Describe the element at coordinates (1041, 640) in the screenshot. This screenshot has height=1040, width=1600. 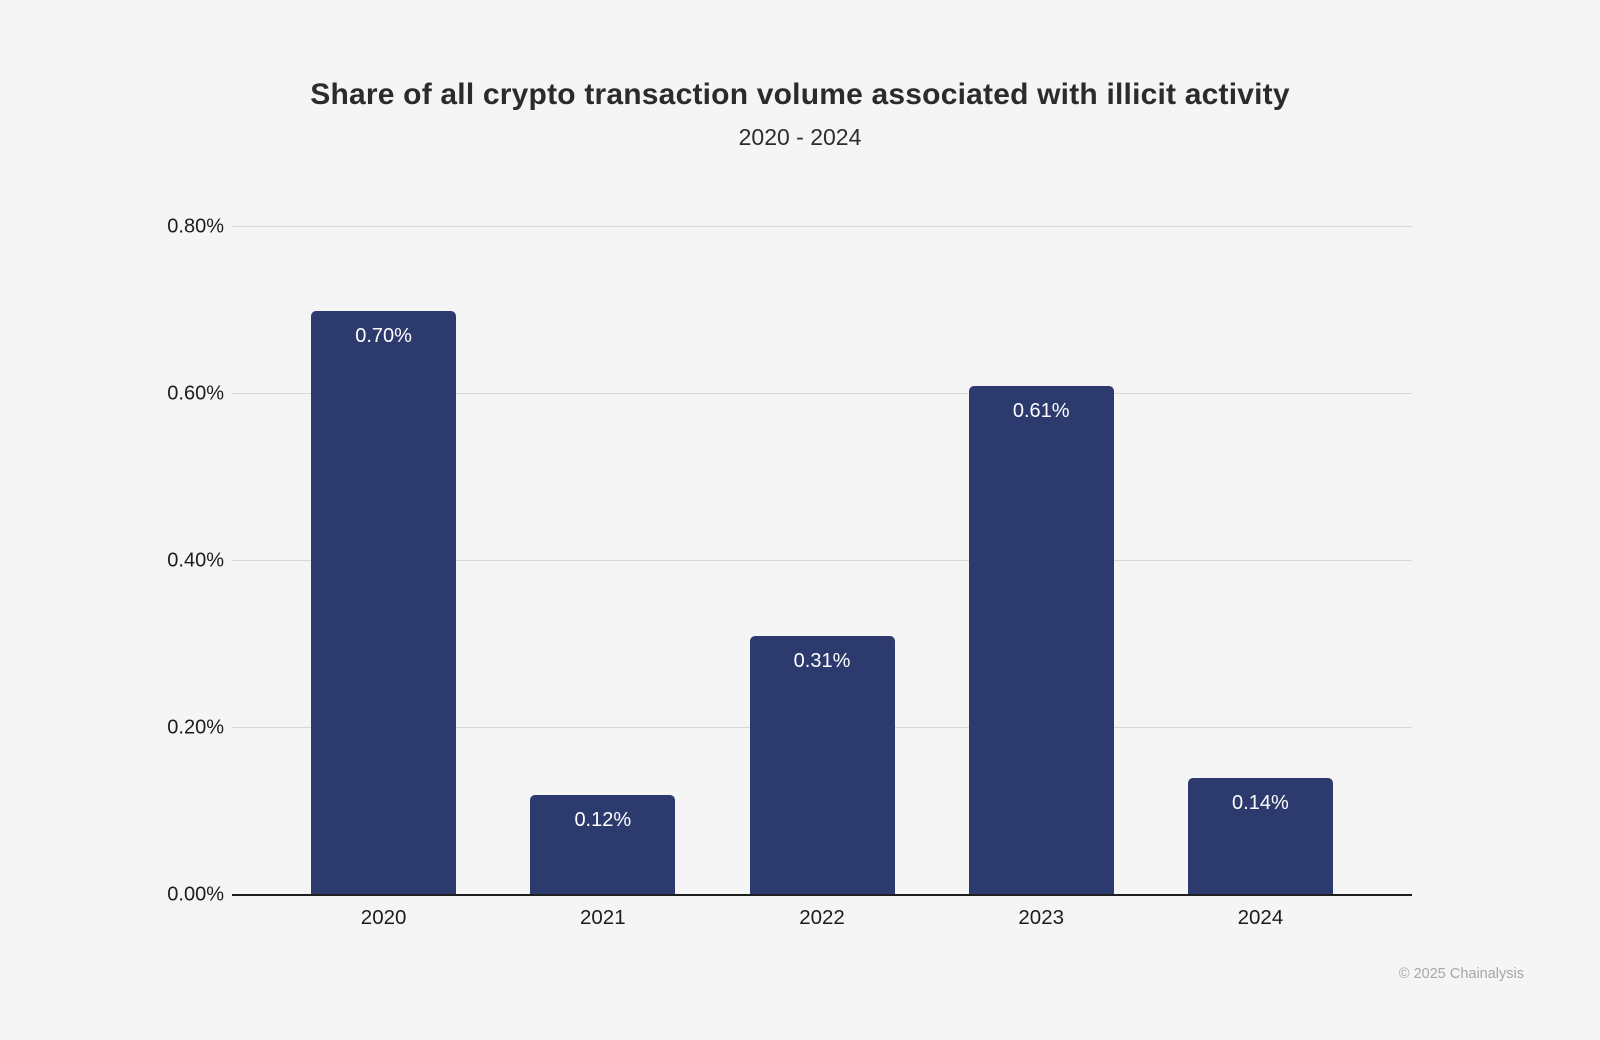
I see `bar-2023: 0.61%` at that location.